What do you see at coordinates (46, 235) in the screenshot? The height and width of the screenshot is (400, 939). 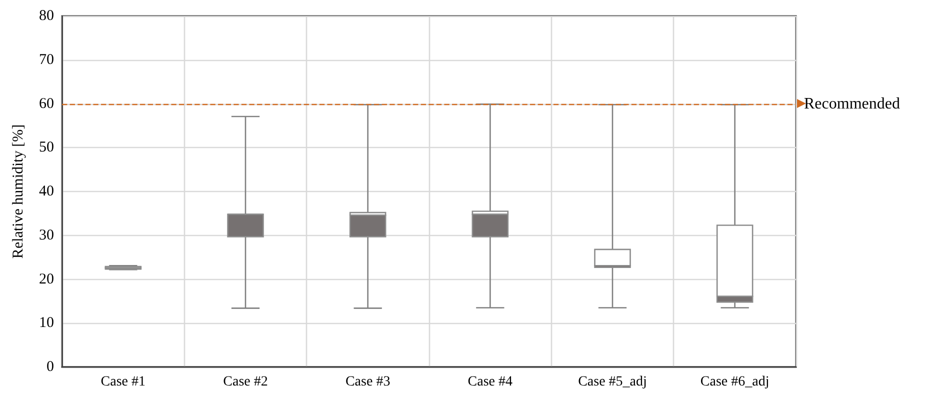 I see `y-tick-label: 30` at bounding box center [46, 235].